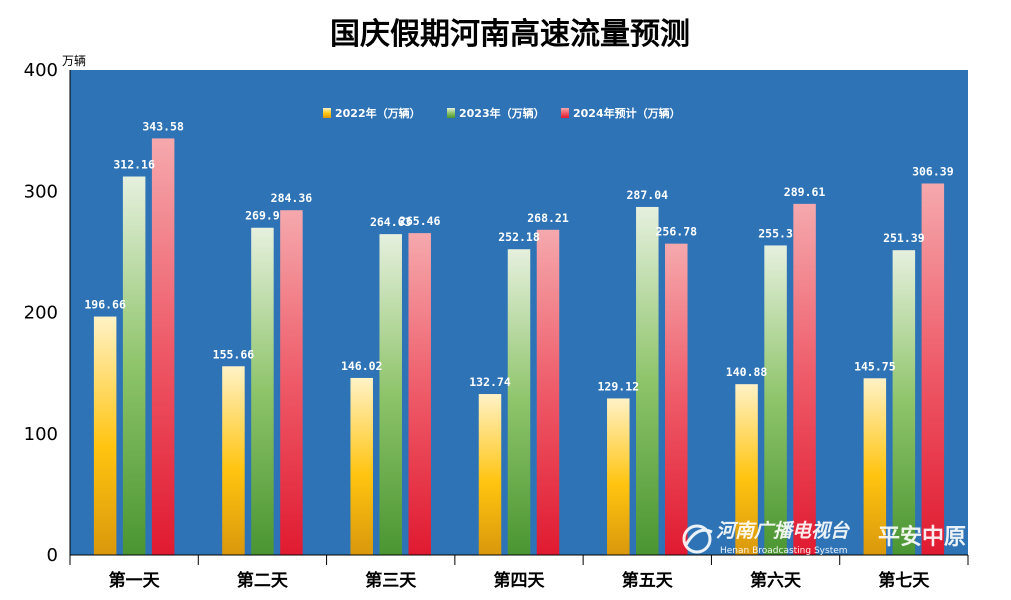 This screenshot has height=600, width=1011. Describe the element at coordinates (904, 580) in the screenshot. I see `x-tick-label: 第七天` at that location.